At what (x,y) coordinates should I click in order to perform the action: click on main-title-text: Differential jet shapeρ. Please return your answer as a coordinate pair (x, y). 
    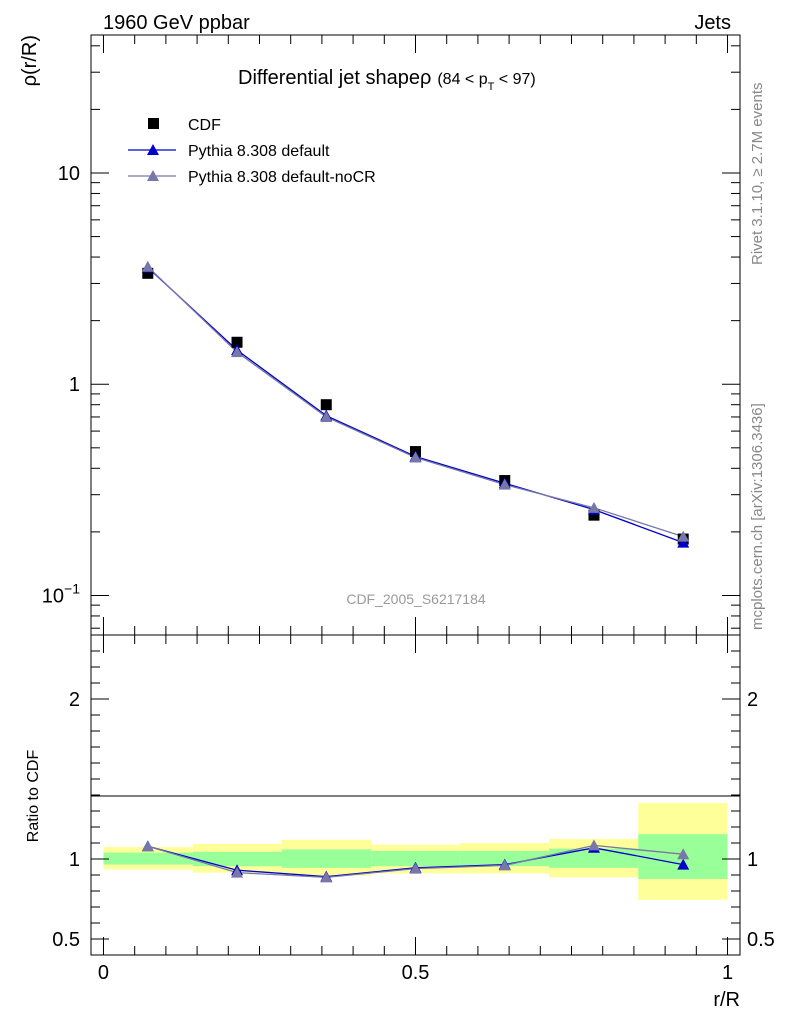
    Looking at the image, I should click on (334, 78).